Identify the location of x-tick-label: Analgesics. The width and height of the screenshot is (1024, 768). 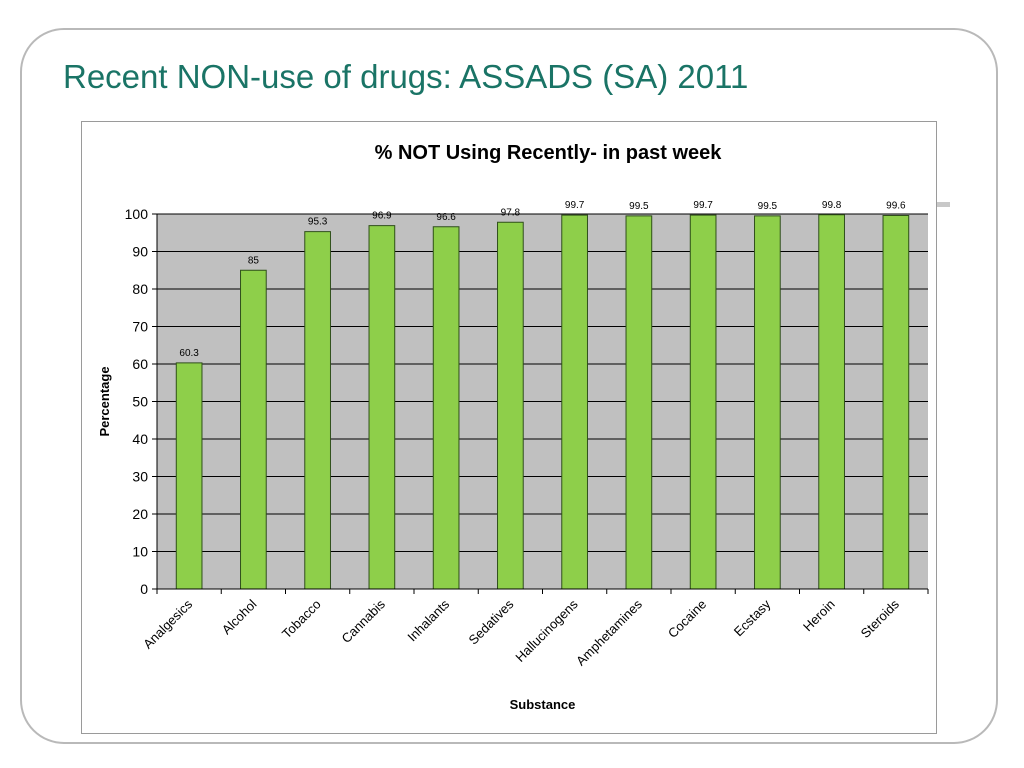
(167, 623).